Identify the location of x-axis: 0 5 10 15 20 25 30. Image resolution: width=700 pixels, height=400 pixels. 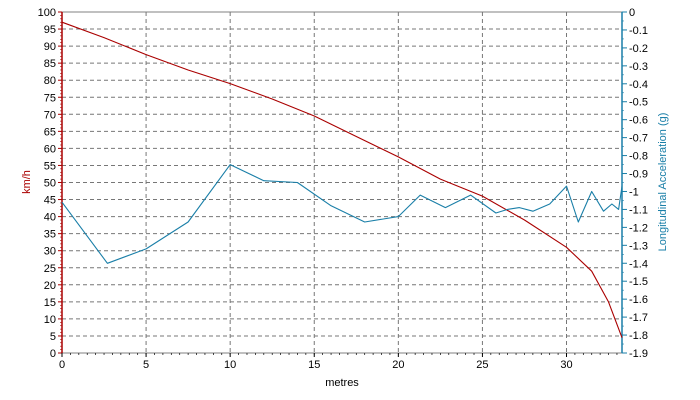
(338, 362).